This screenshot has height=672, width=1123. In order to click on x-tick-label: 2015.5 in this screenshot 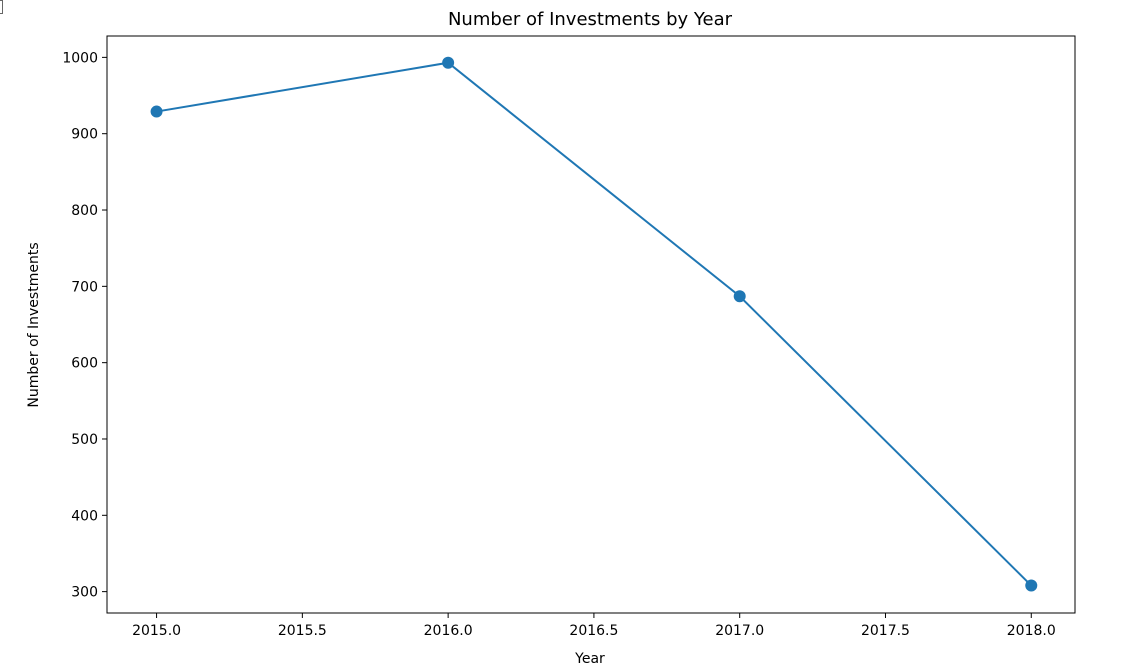, I will do `click(302, 631)`.